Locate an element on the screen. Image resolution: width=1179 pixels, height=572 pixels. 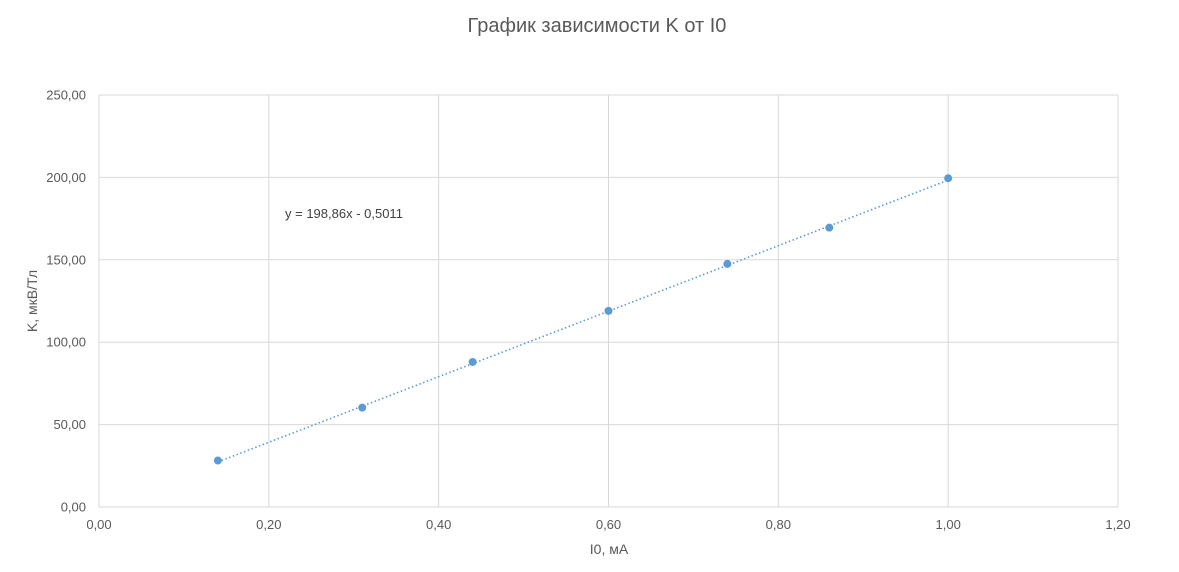
chart-title: График зависимости K от I0 is located at coordinates (597, 26).